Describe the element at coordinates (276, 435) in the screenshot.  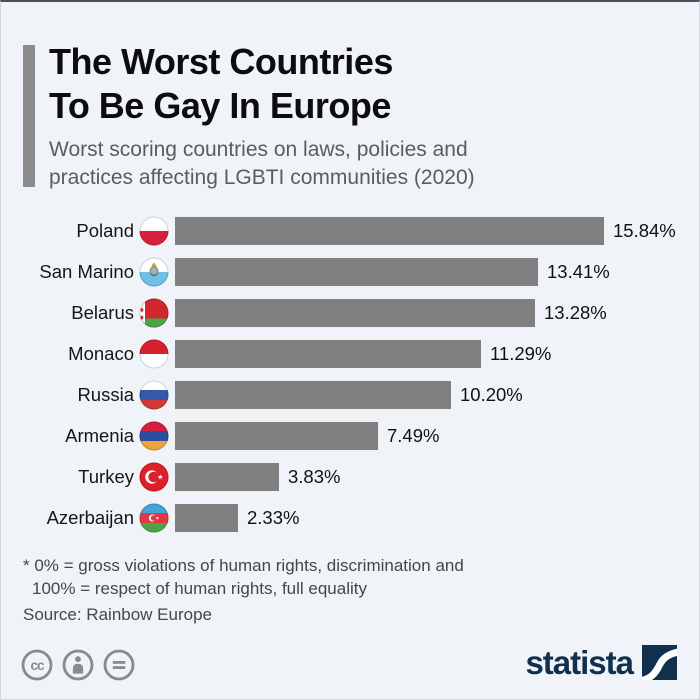
I see `bar-armenia` at that location.